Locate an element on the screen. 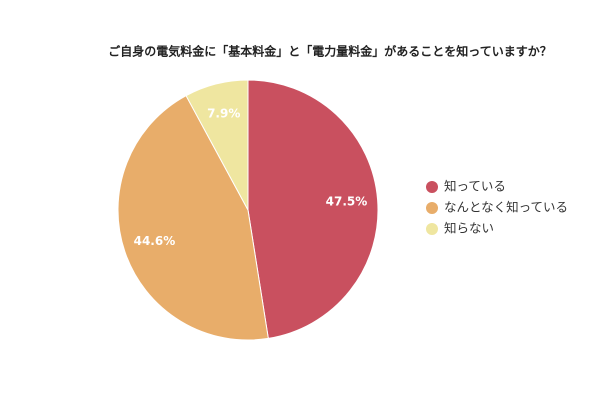 This screenshot has height=400, width=600. chart-title: ご自身の電気料金に「基本料金」と「電力量料金」があることを知っていますか？ is located at coordinates (329, 51).